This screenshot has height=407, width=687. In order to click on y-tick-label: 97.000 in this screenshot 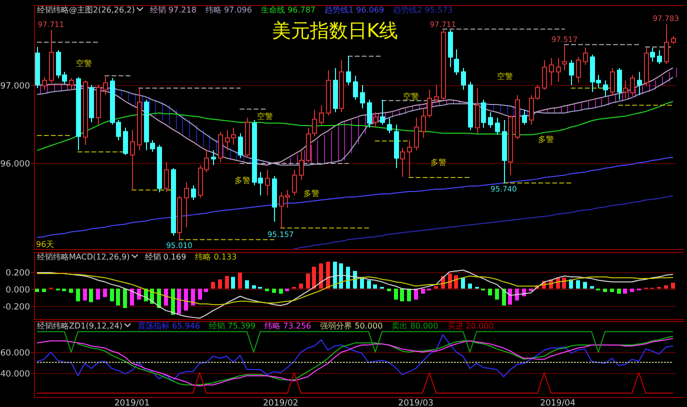, I will do `click(15, 87)`.